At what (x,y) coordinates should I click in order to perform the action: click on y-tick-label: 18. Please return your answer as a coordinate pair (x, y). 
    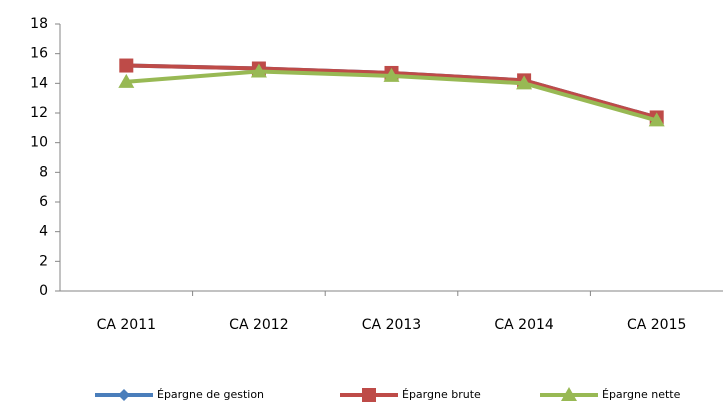
    Looking at the image, I should click on (39, 24).